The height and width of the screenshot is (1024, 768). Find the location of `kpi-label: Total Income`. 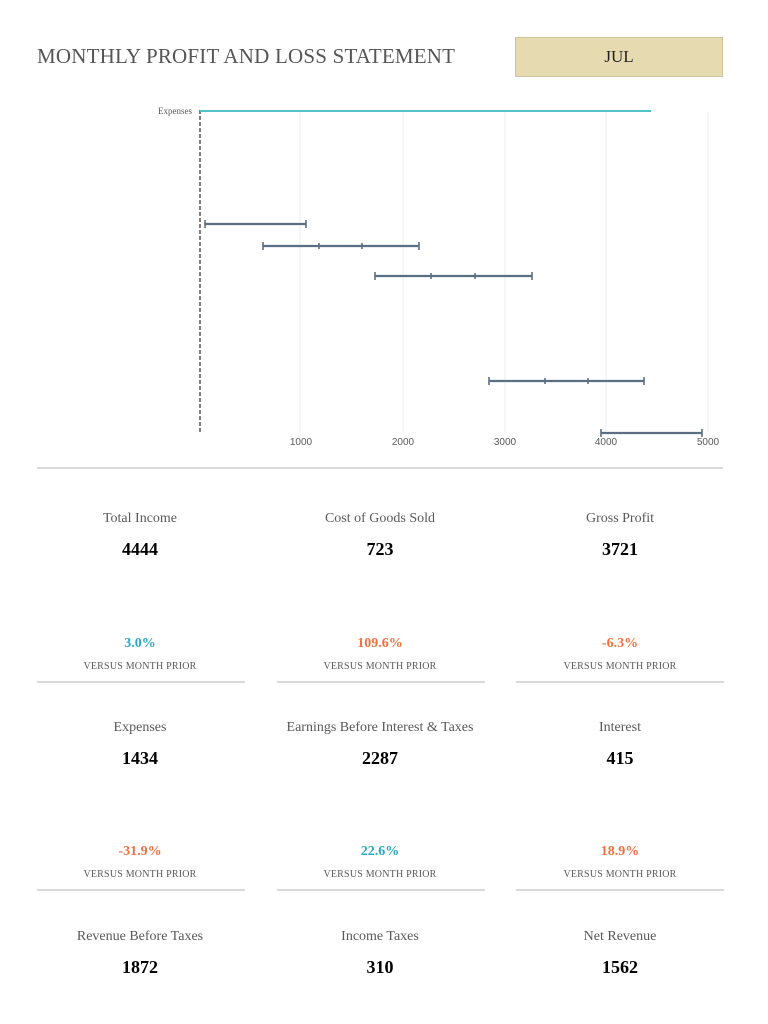

kpi-label: Total Income is located at coordinates (140, 518).